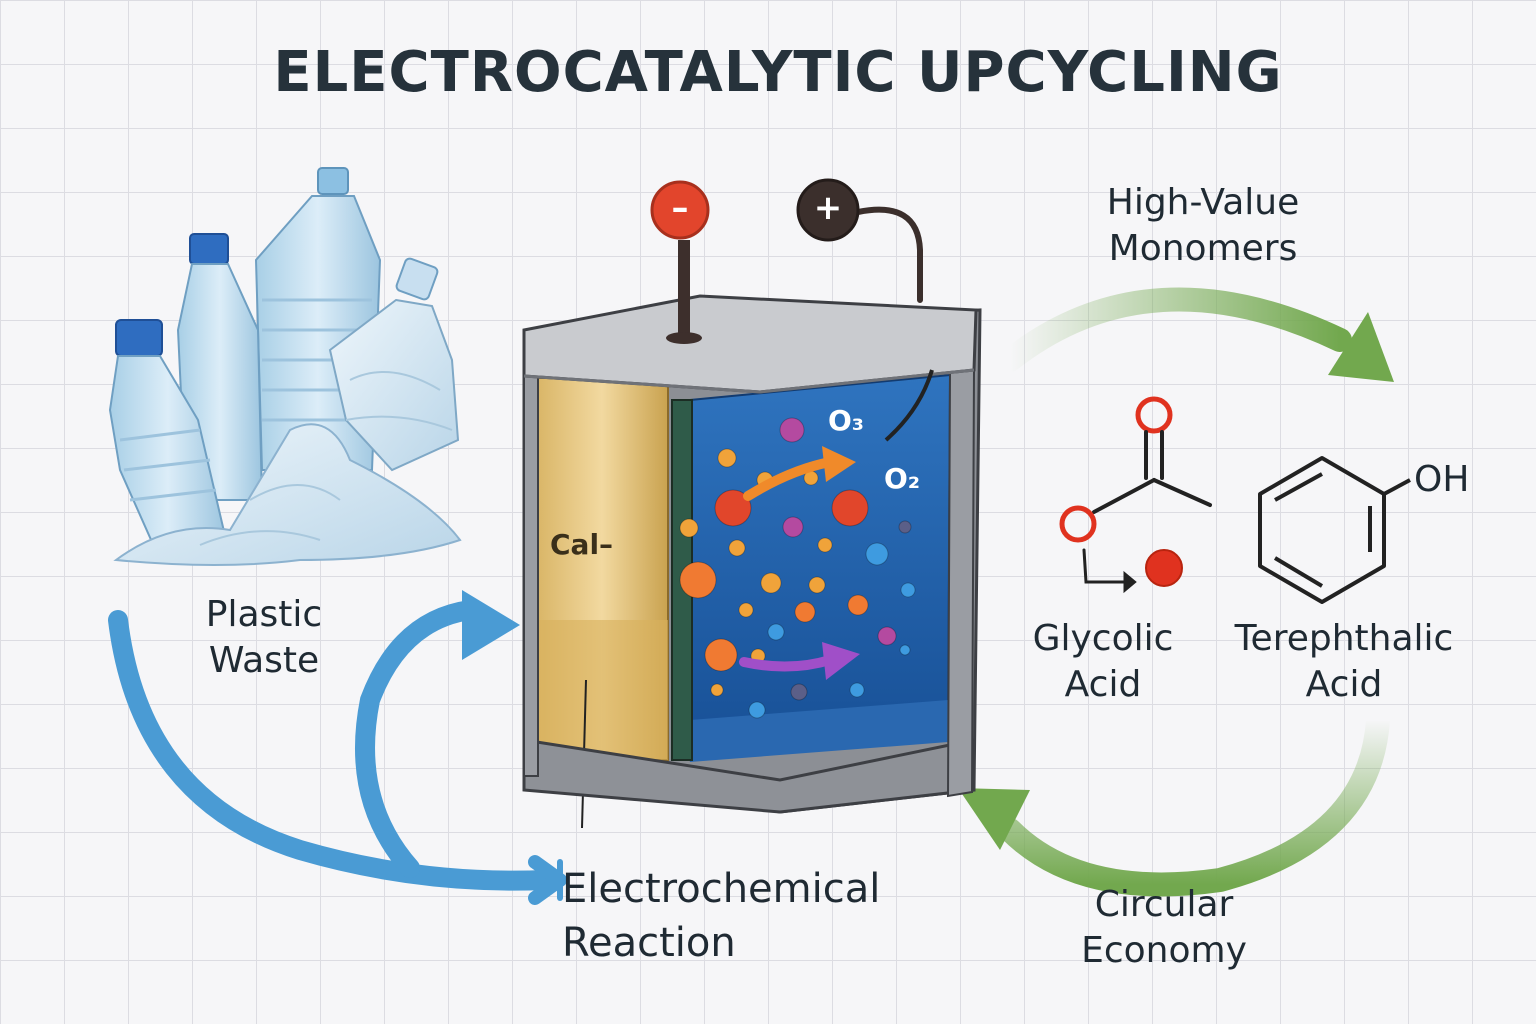  What do you see at coordinates (787, 663) in the screenshot?
I see `purple-flow-arrow` at bounding box center [787, 663].